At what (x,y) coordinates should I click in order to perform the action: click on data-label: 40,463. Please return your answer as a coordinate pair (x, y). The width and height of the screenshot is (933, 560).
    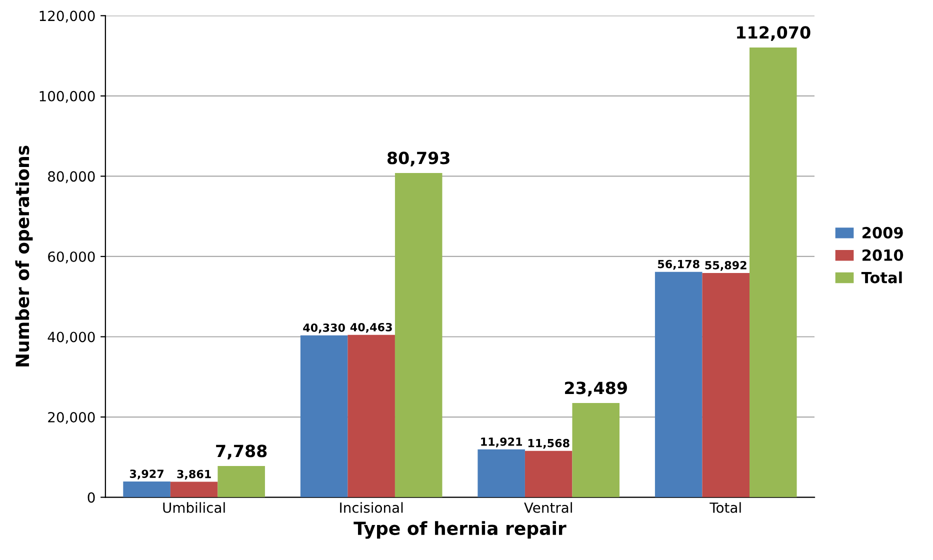
    Looking at the image, I should click on (371, 327).